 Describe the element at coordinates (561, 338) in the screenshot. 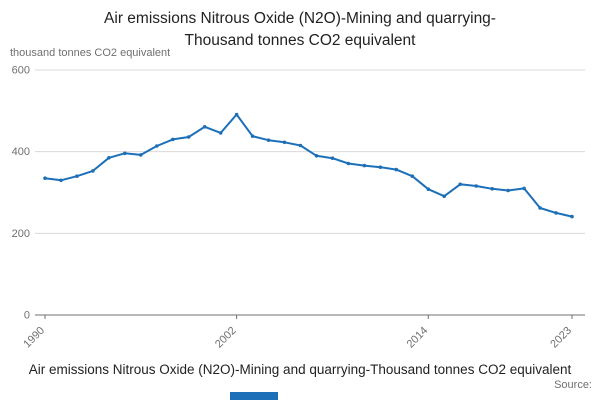

I see `x-tick-label: 2023` at that location.